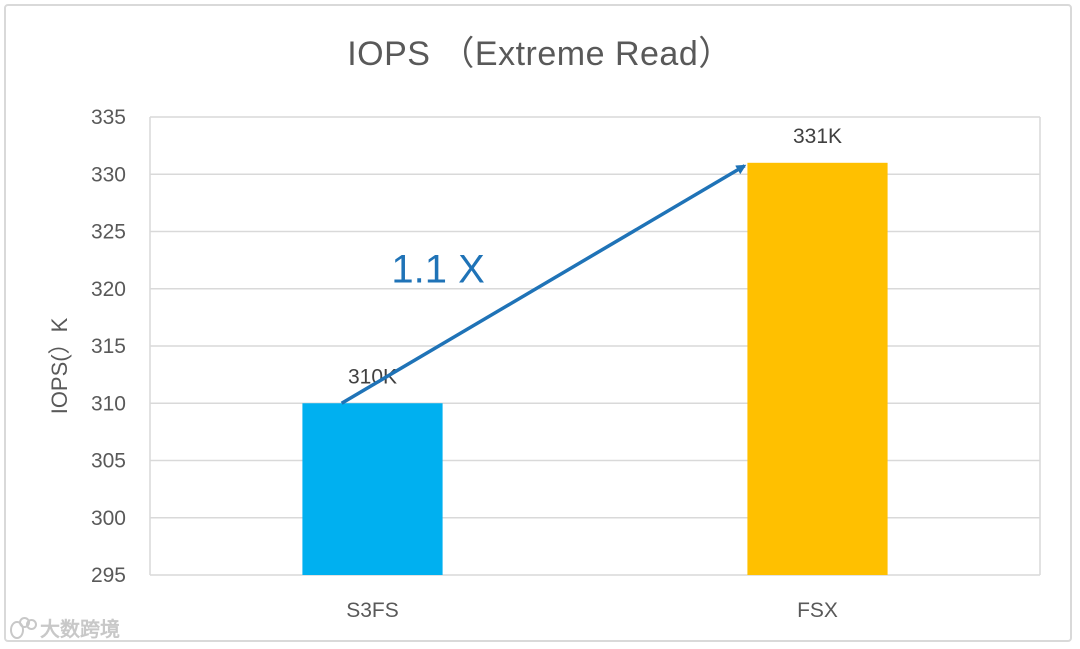 The image size is (1080, 649). Describe the element at coordinates (108, 518) in the screenshot. I see `y-tick-label: 300` at that location.